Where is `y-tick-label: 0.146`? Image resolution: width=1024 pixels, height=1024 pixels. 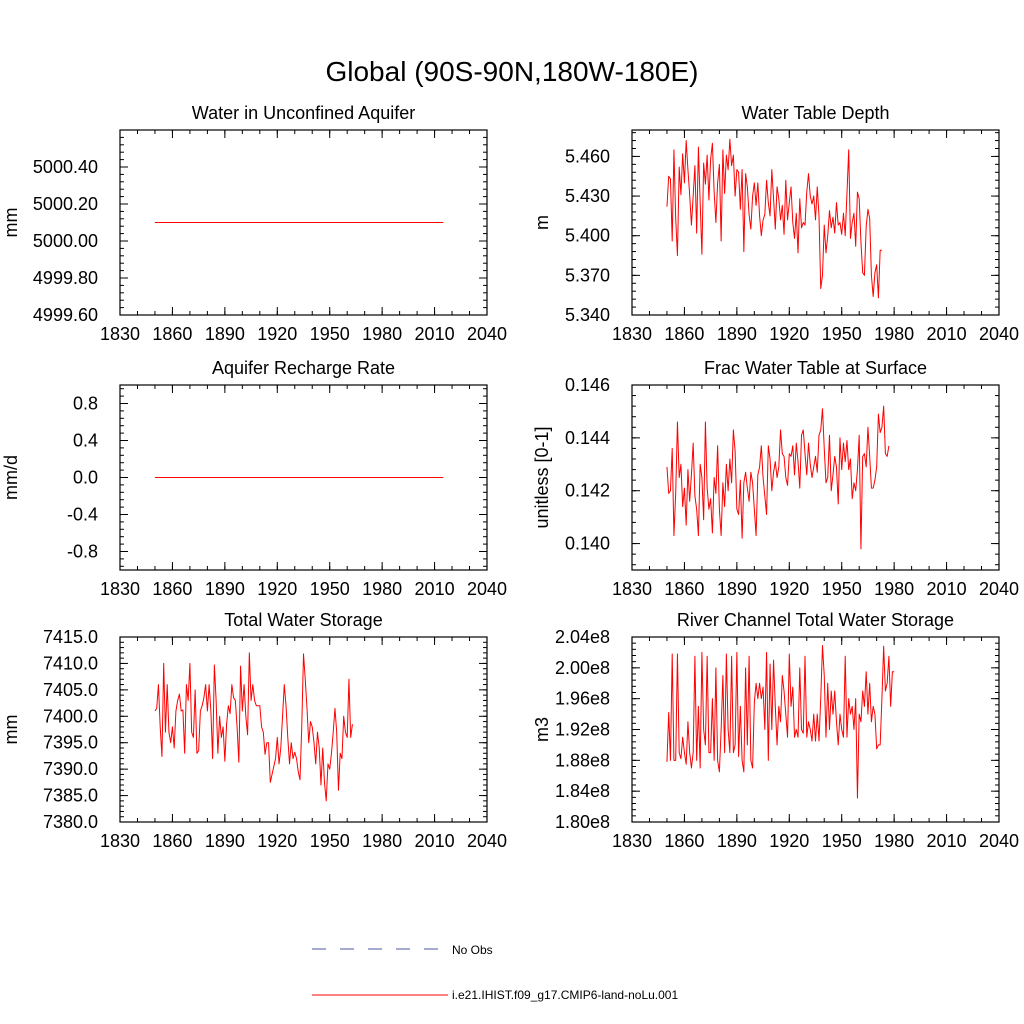 y-tick-label: 0.146 is located at coordinates (587, 385).